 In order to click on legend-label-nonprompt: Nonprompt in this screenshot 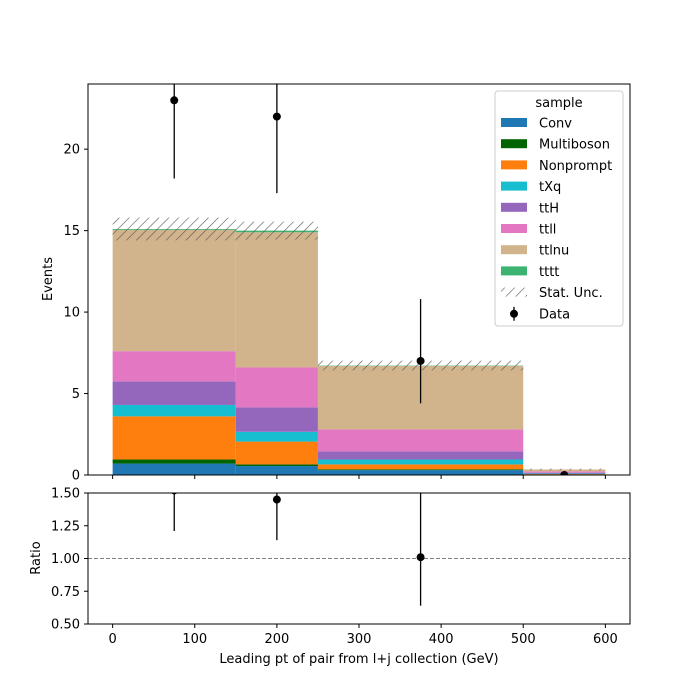, I will do `click(575, 166)`.